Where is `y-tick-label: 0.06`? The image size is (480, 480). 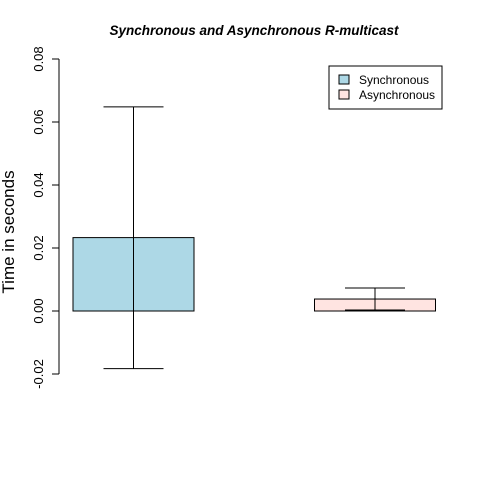
y-tick-label: 0.06 is located at coordinates (38, 121).